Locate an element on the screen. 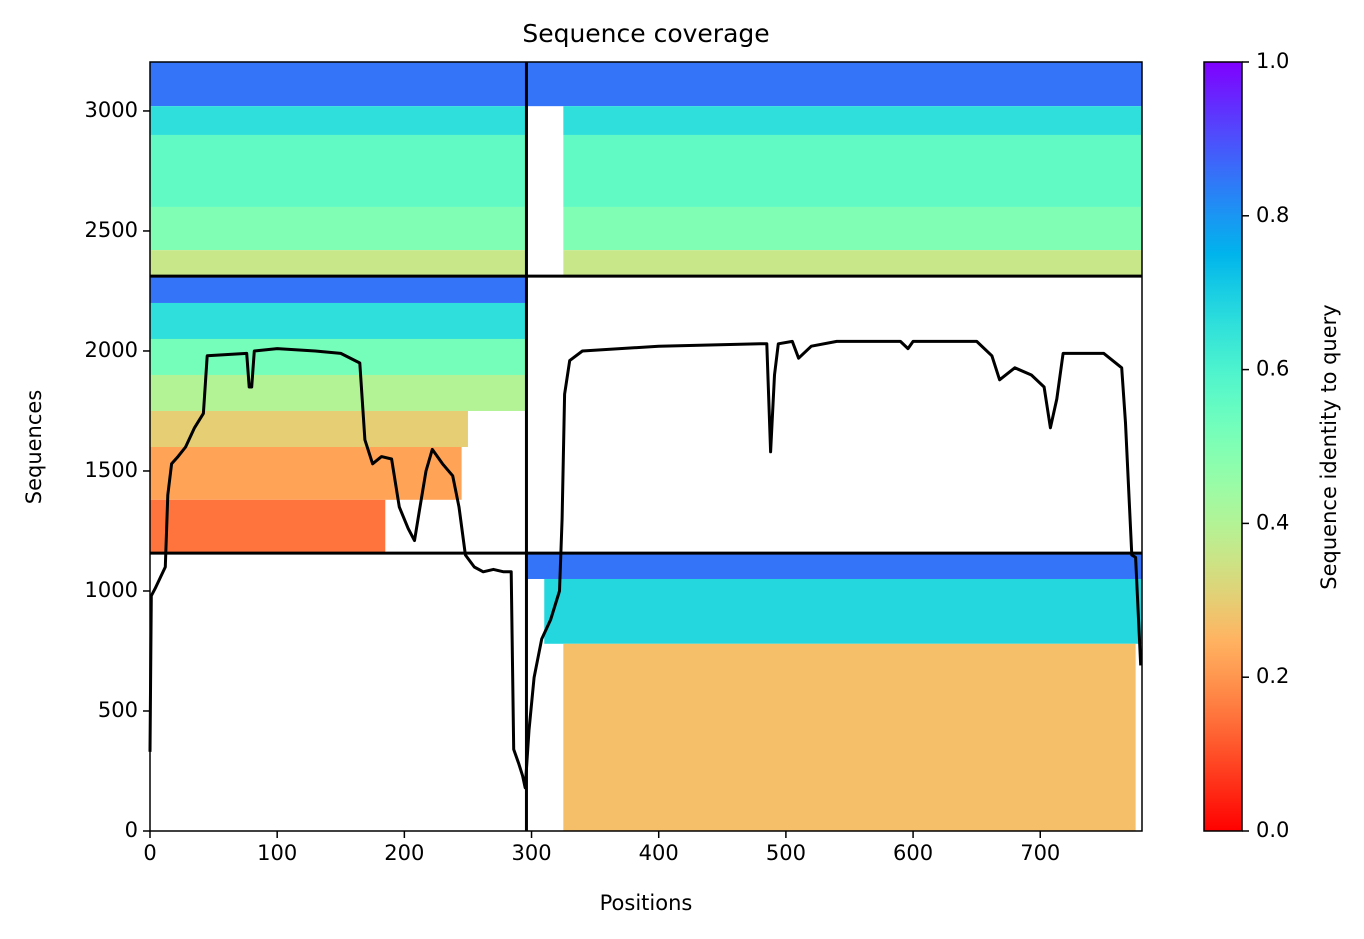 The height and width of the screenshot is (939, 1364). y-tick-label: 1000 is located at coordinates (111, 590).